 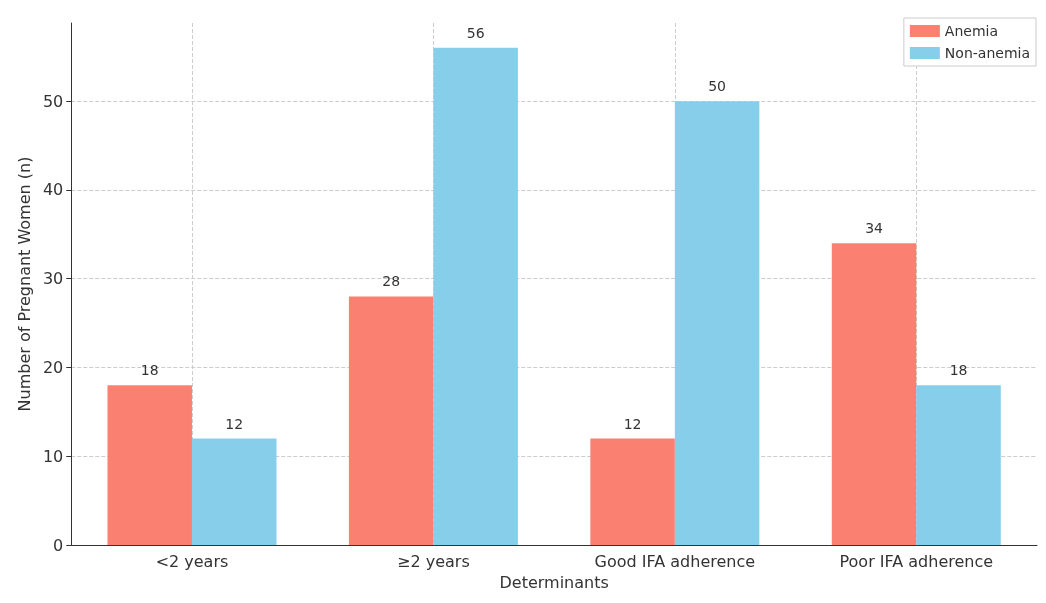 What do you see at coordinates (916, 561) in the screenshot?
I see `x-tick-label: Poor IFA adherence` at bounding box center [916, 561].